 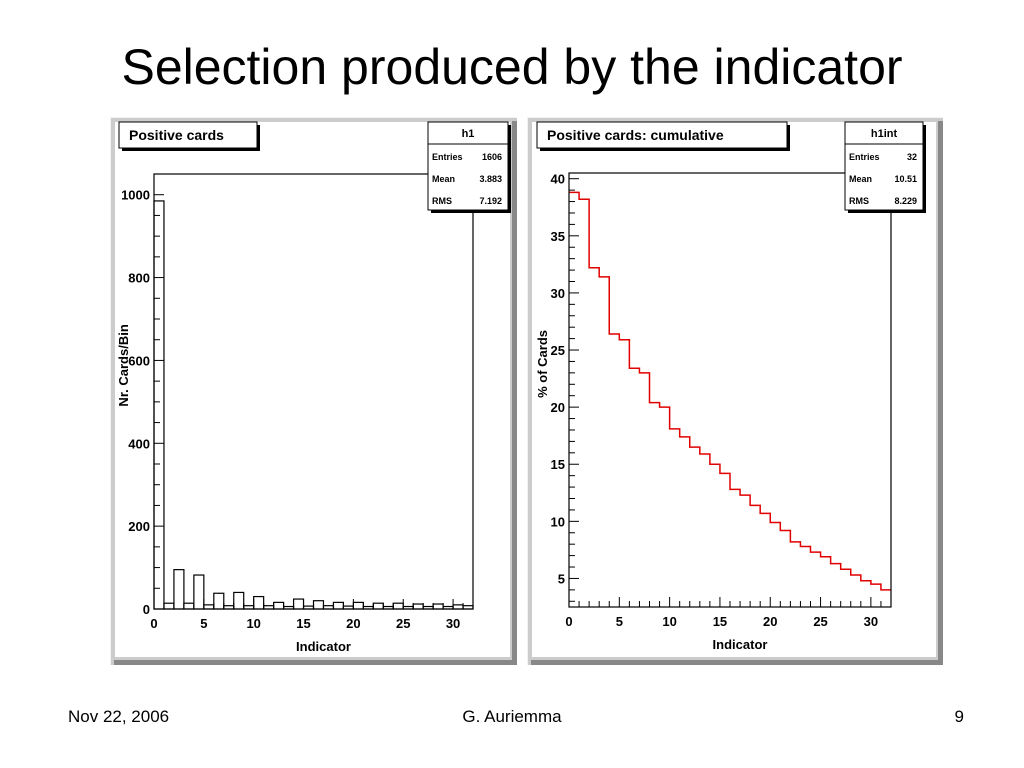 I want to click on y-tick-label: 1000, so click(x=135, y=195).